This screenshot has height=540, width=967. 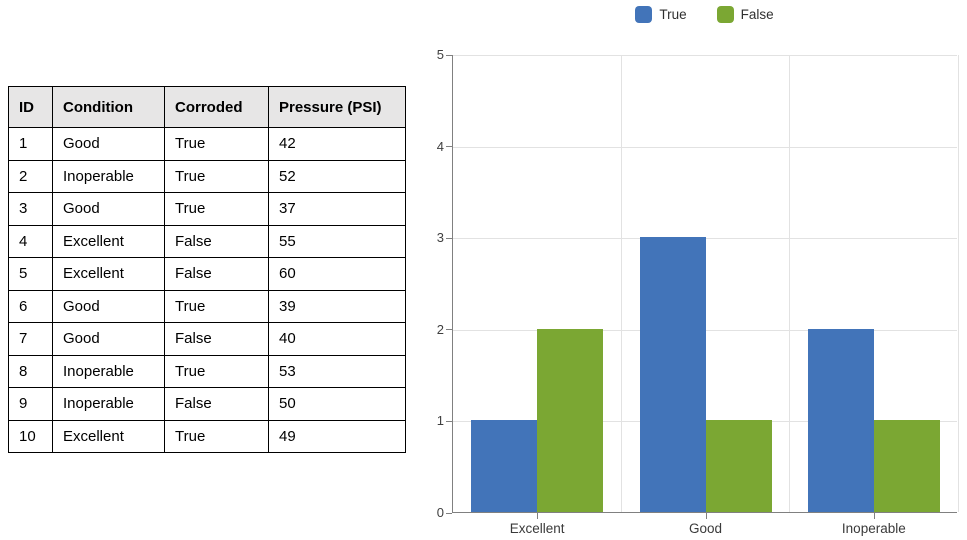 What do you see at coordinates (337, 144) in the screenshot?
I see `table-cell: 42` at bounding box center [337, 144].